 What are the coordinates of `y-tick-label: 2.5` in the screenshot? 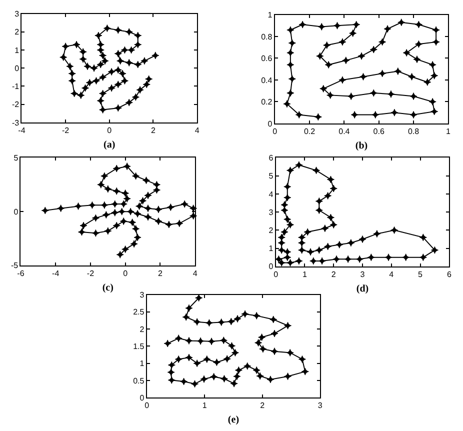 It's located at (139, 312).